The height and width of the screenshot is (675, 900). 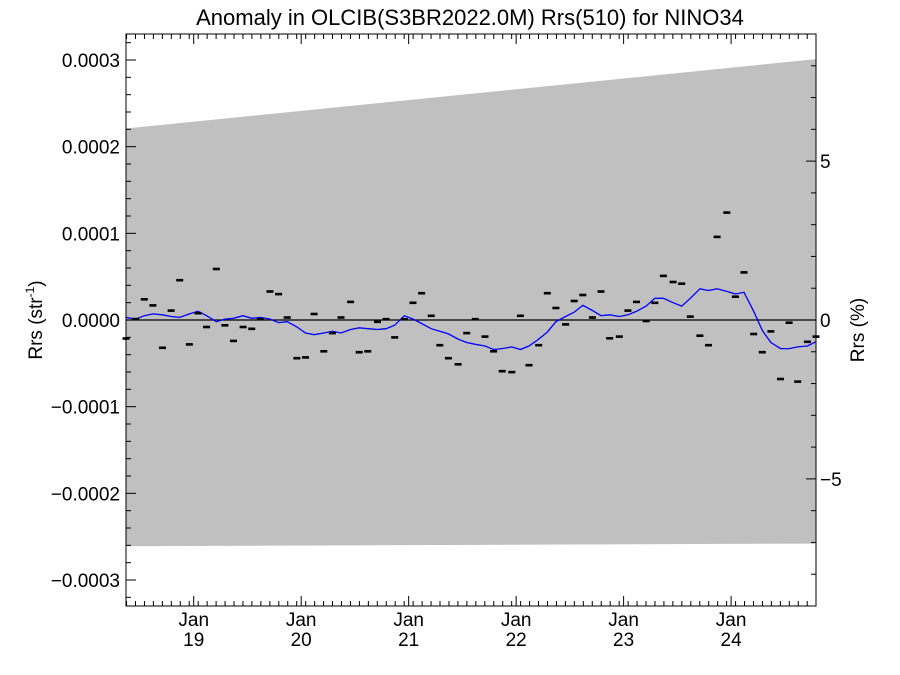 I want to click on x-tick-year-1: 20, so click(x=301, y=640).